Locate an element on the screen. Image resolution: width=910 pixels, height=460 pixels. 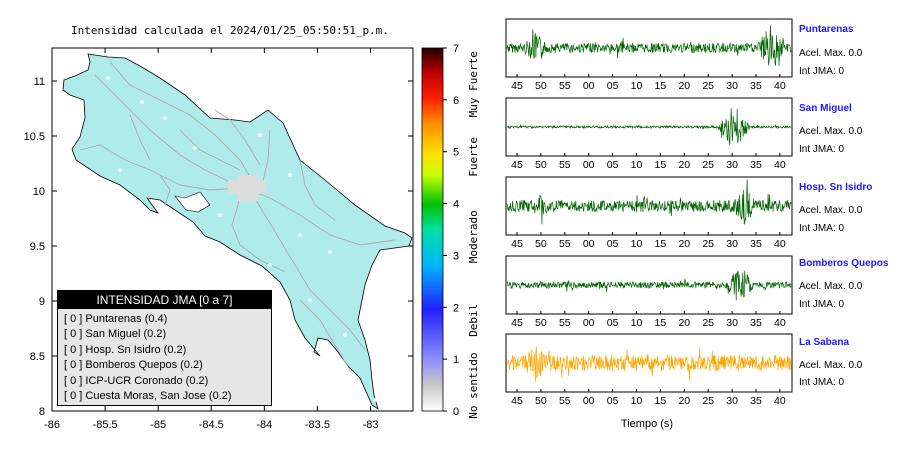
station-name-la-sabana: La Sabana is located at coordinates (824, 342).